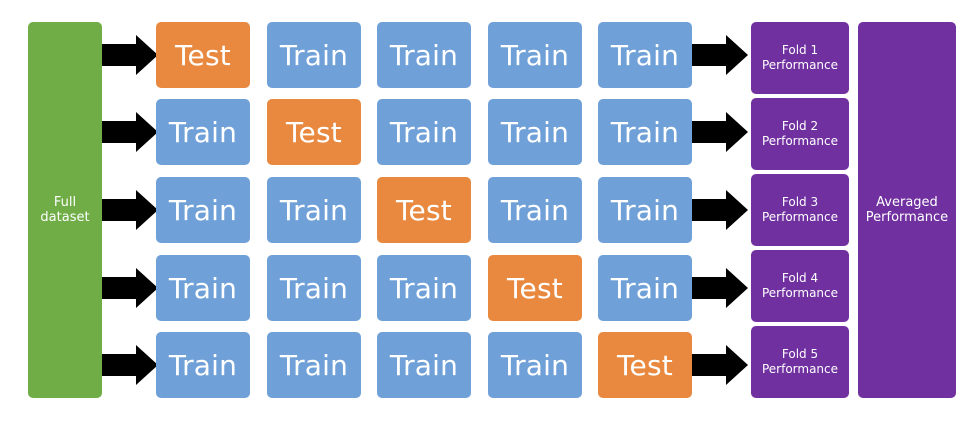 This screenshot has height=426, width=980. I want to click on fold-4-cell-2: Train, so click(314, 288).